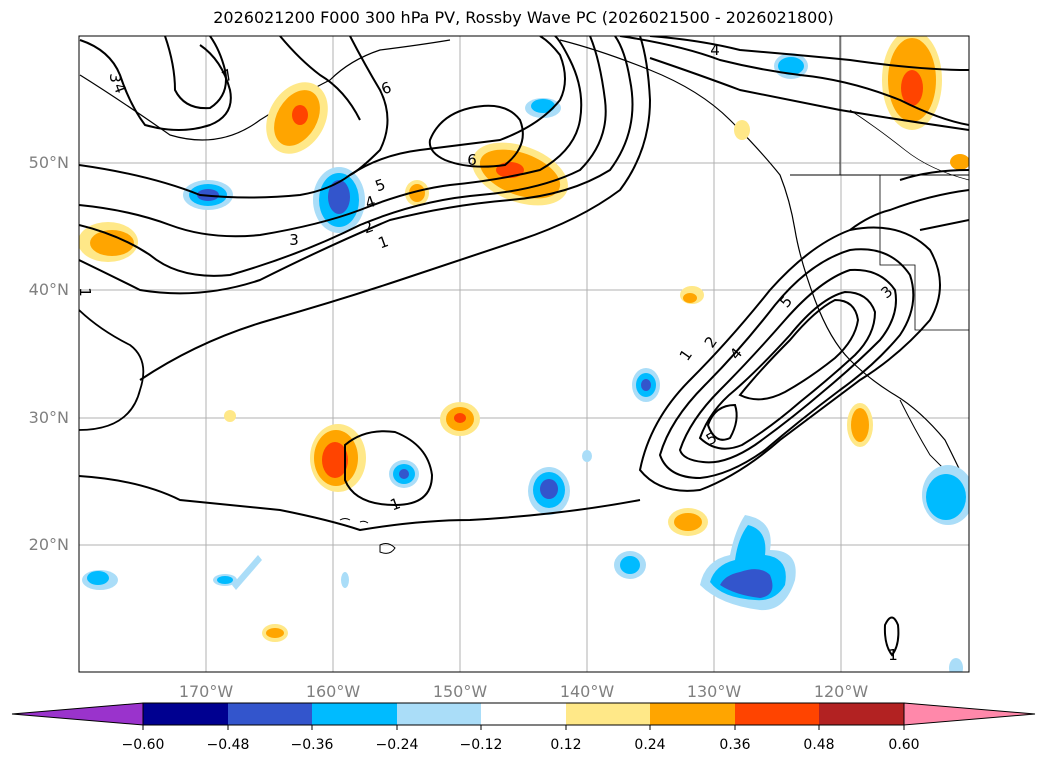 Image resolution: width=1047 pixels, height=765 pixels. Describe the element at coordinates (48, 289) in the screenshot. I see `lat-label-40n: 40°N` at that location.